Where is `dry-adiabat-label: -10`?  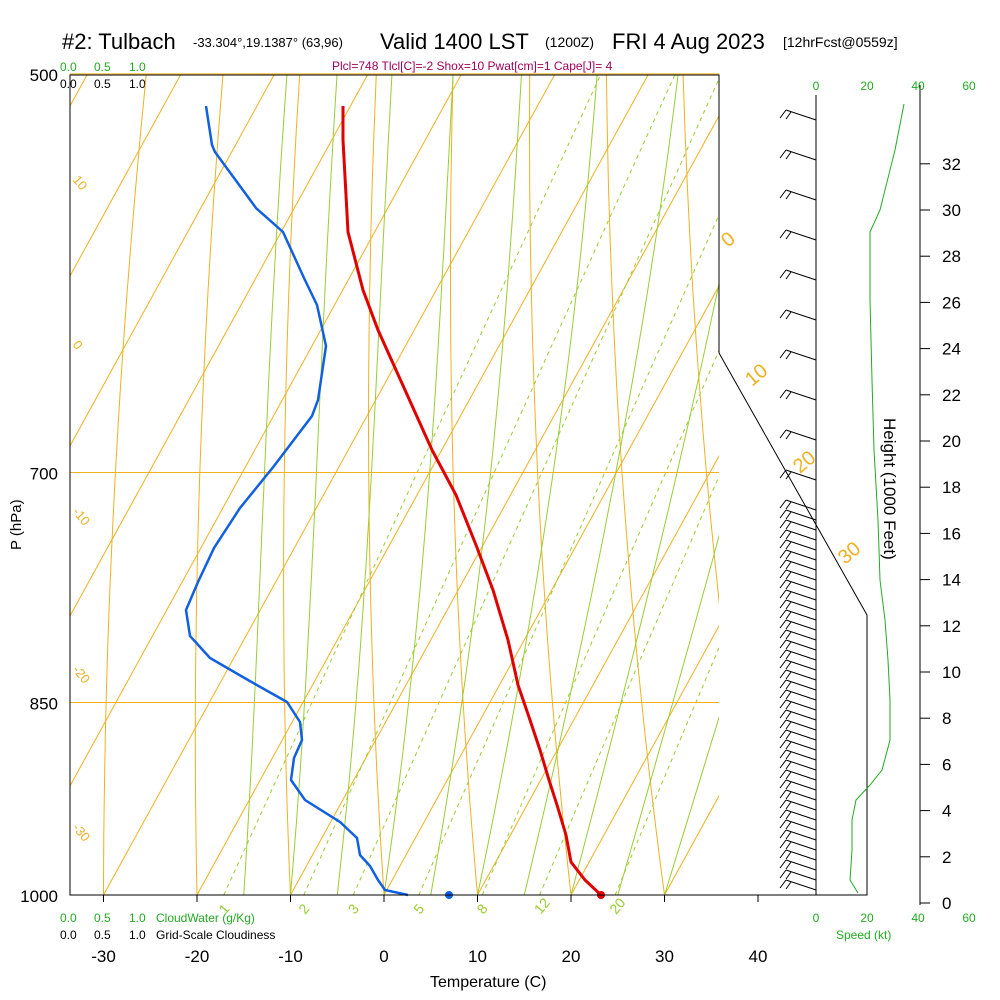
dry-adiabat-label: -10 is located at coordinates (82, 516).